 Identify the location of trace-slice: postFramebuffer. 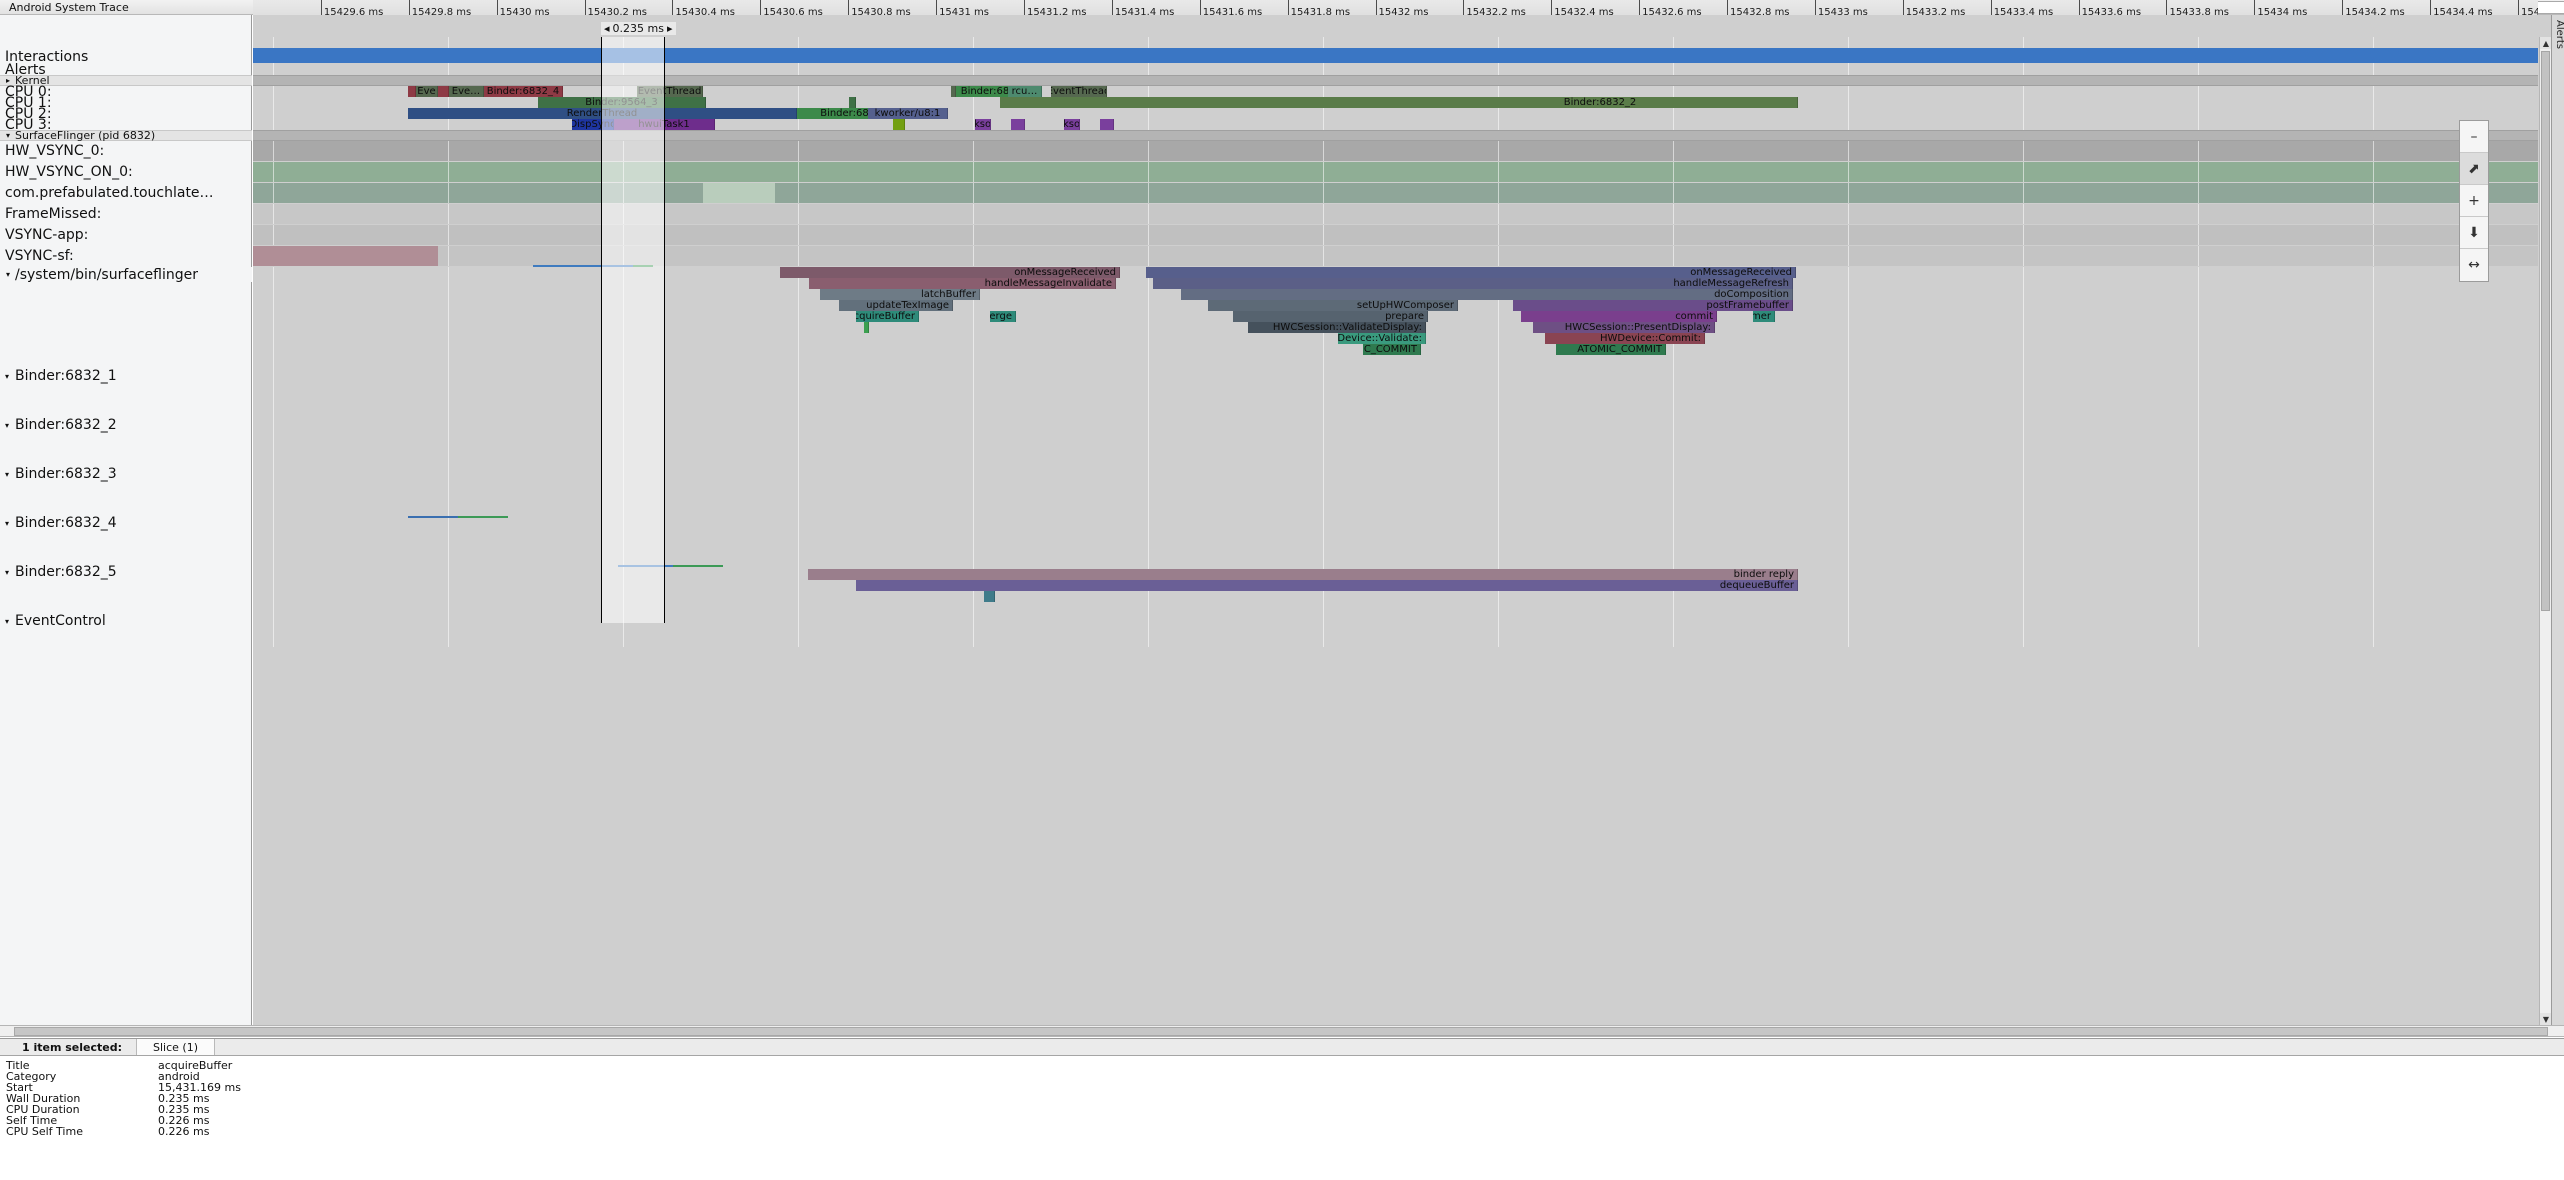
(1653, 305).